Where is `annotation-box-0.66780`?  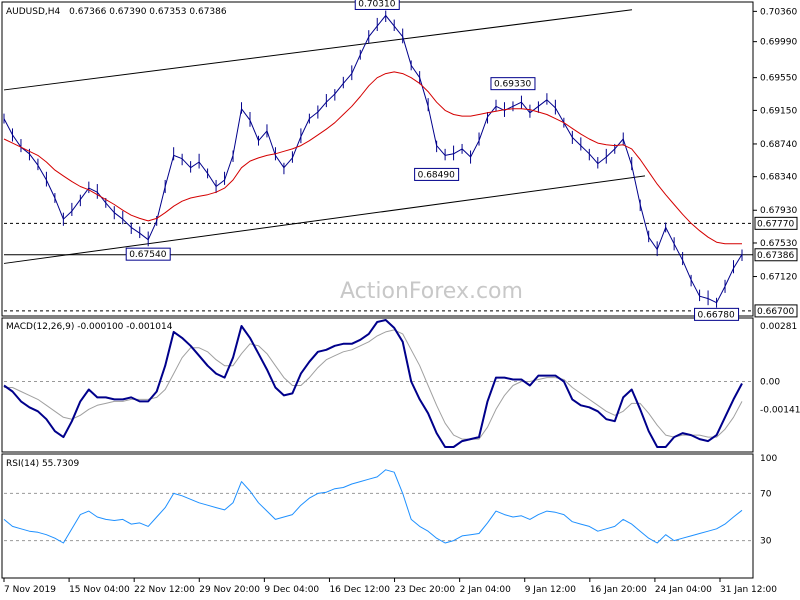
annotation-box-0.66780 is located at coordinates (717, 314).